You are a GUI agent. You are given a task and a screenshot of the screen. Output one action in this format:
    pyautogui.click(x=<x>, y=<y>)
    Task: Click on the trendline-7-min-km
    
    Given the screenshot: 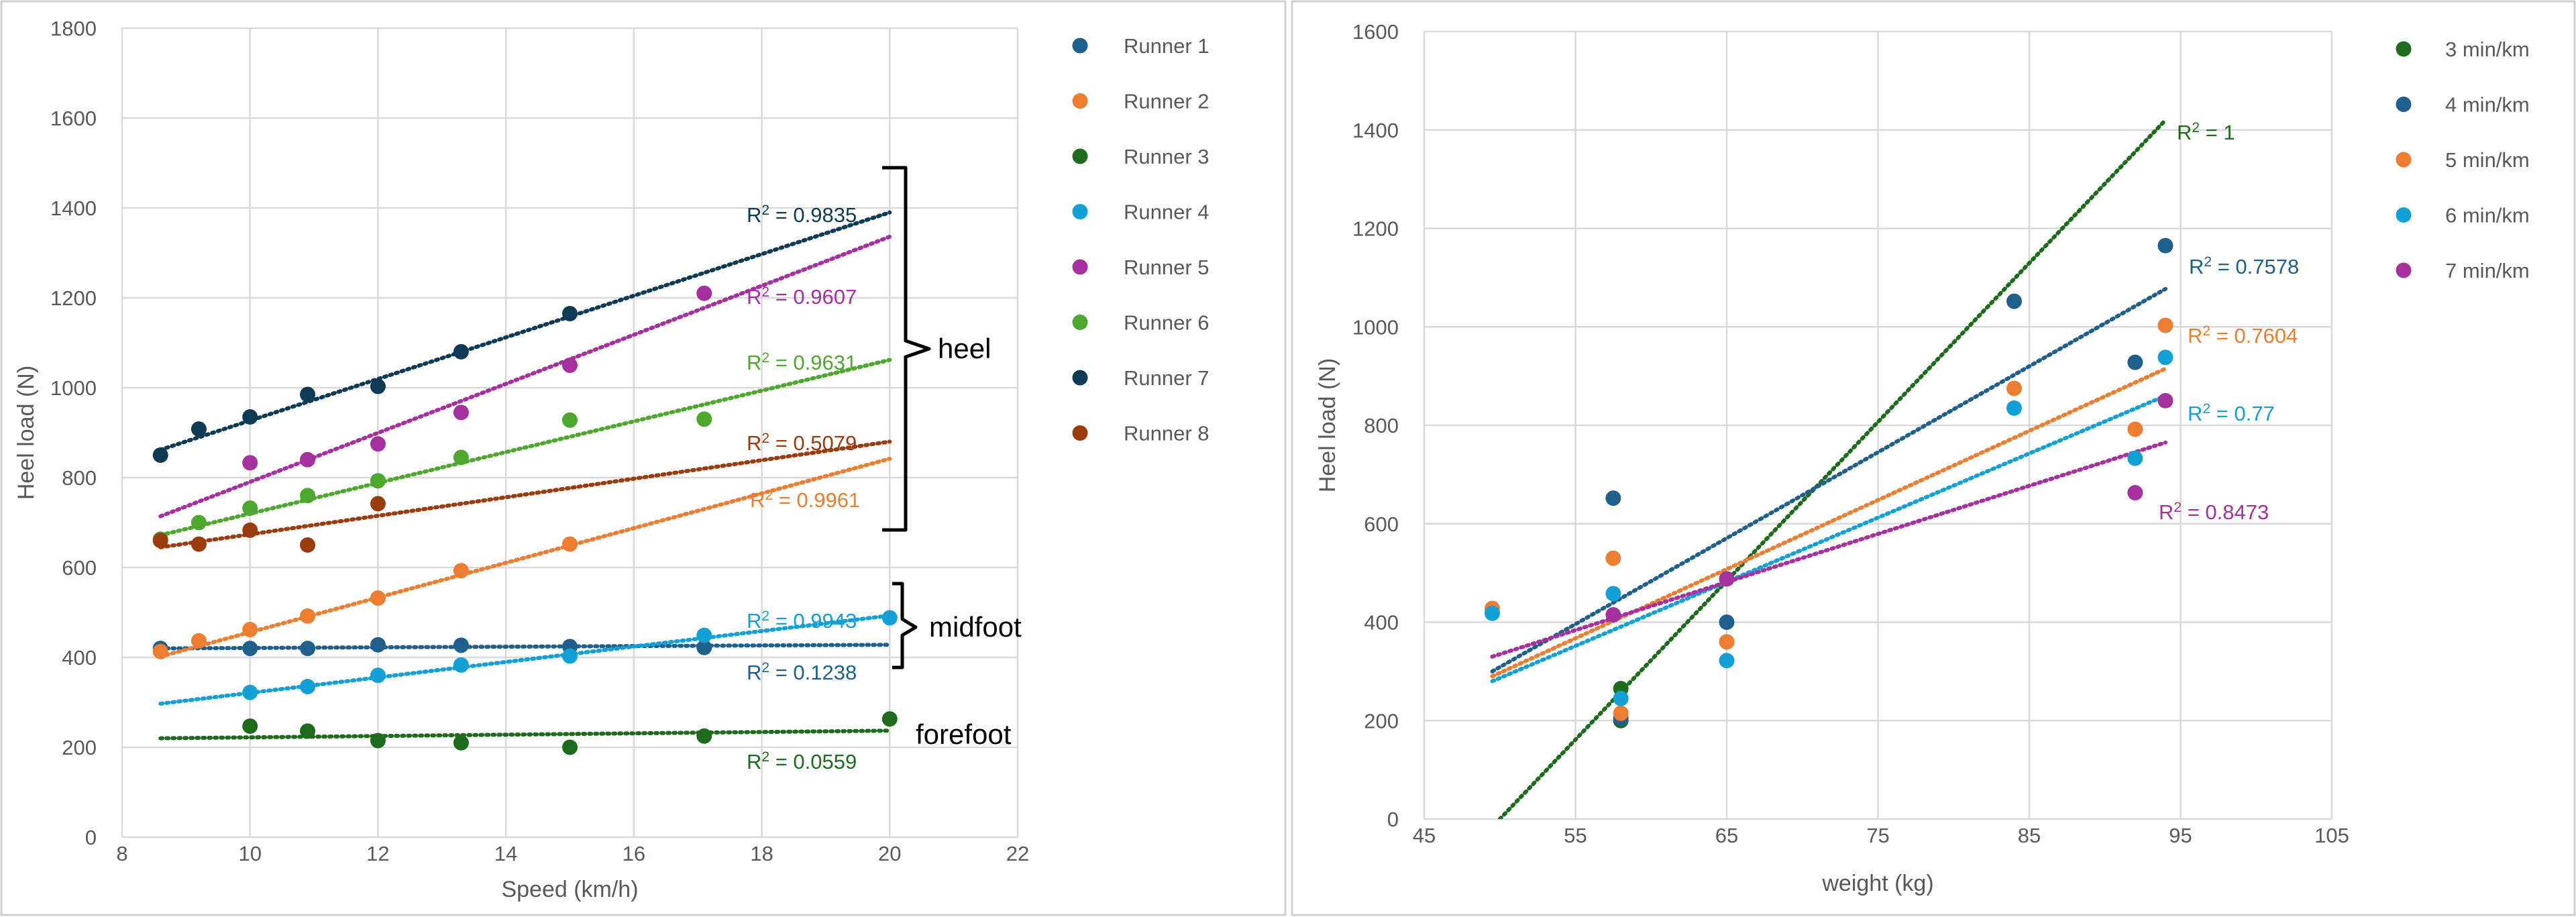 What is the action you would take?
    pyautogui.click(x=1828, y=549)
    